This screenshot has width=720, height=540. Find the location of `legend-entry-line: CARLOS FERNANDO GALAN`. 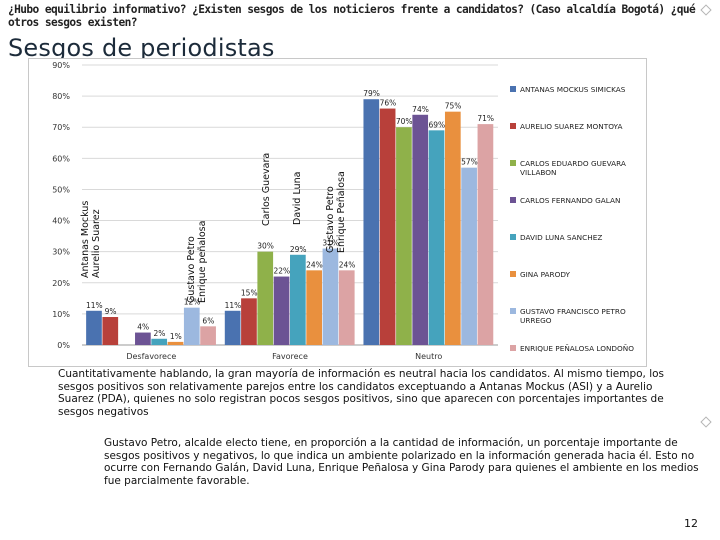

legend-entry-line: CARLOS FERNANDO GALAN is located at coordinates (570, 200).